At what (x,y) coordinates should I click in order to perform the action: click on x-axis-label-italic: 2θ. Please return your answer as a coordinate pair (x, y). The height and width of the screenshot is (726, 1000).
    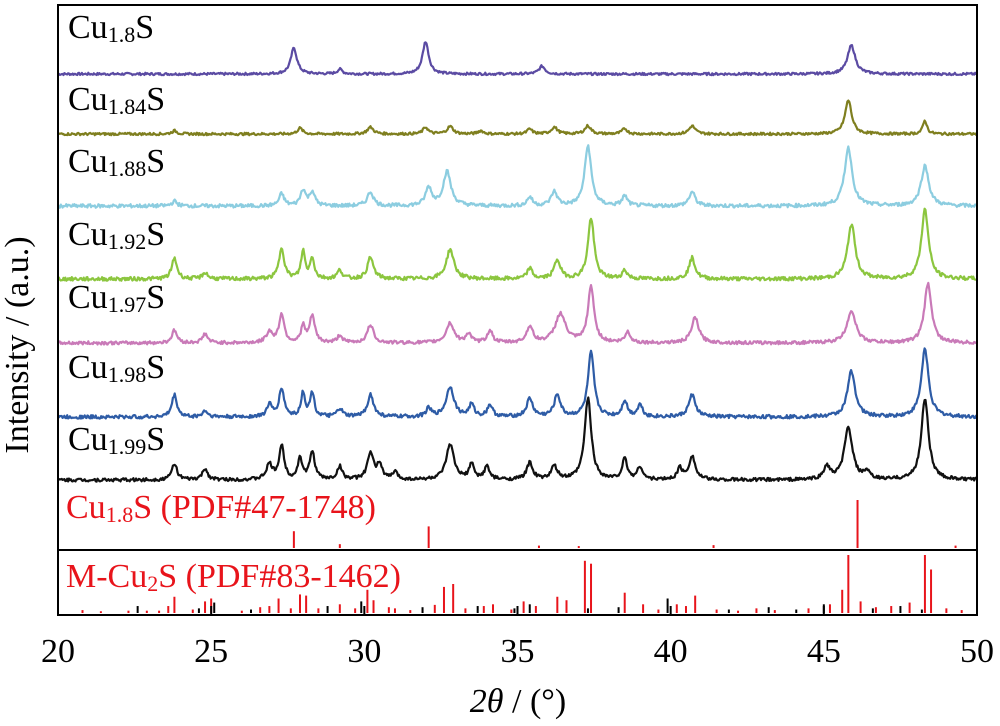
    Looking at the image, I should click on (487, 701).